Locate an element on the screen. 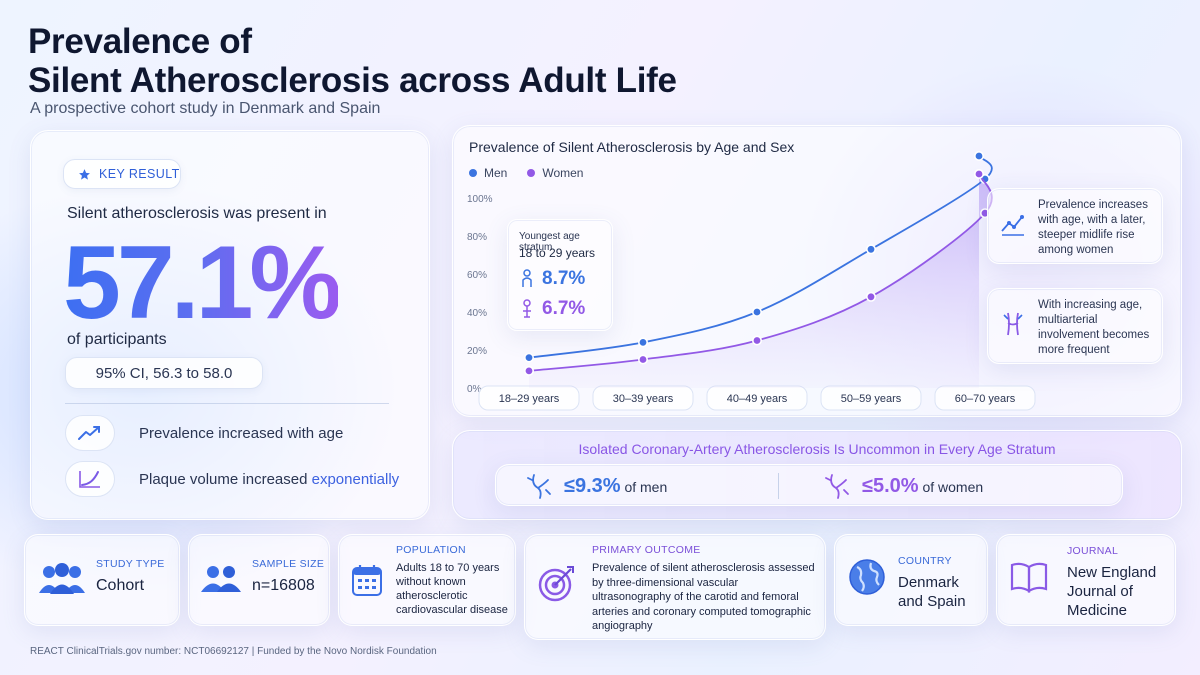 The height and width of the screenshot is (675, 1200). sample-size-label: SAMPLE SIZE is located at coordinates (288, 564).